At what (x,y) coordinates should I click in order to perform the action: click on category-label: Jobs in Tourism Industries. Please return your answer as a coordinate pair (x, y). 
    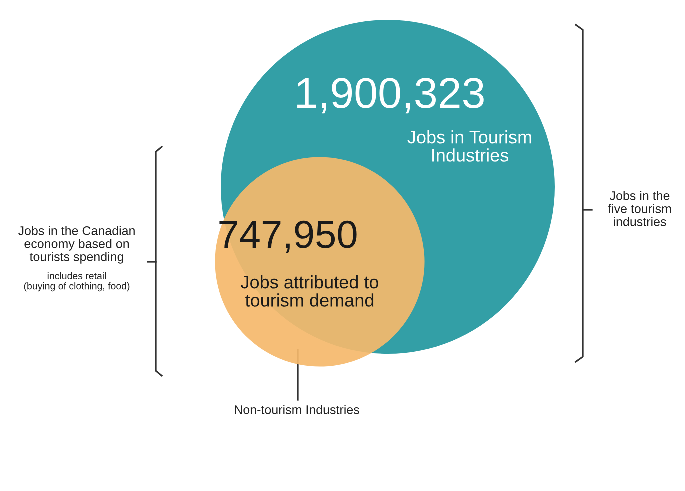
    Looking at the image, I should click on (470, 146).